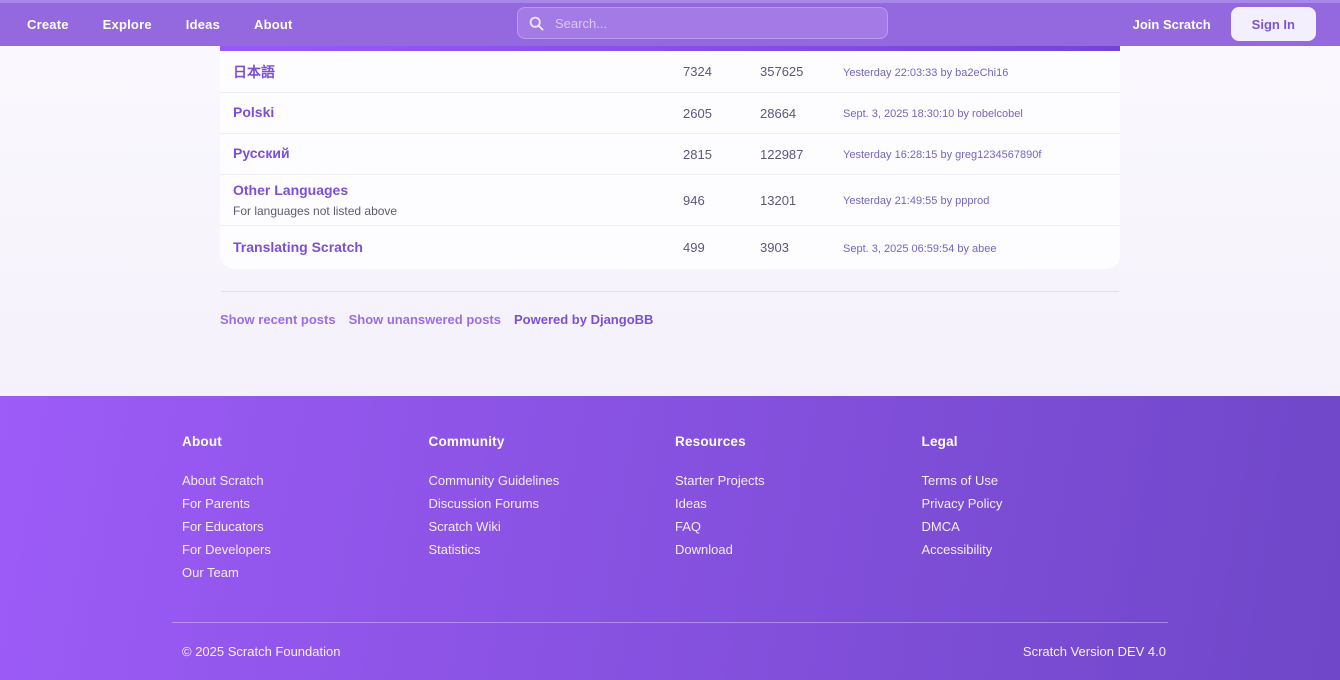  What do you see at coordinates (160, 24) in the screenshot?
I see `main-nav: Create Explore Ideas About` at bounding box center [160, 24].